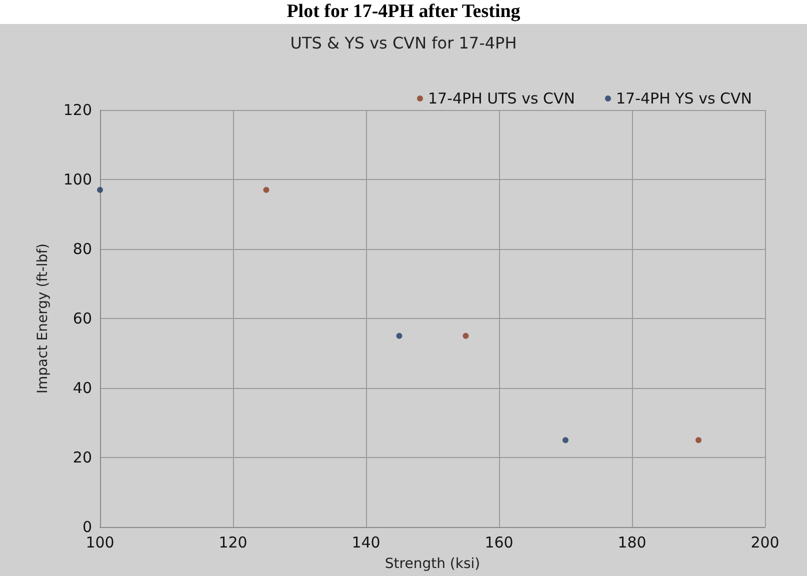 The height and width of the screenshot is (576, 807). What do you see at coordinates (82, 249) in the screenshot?
I see `y-tick-label: 80` at bounding box center [82, 249].